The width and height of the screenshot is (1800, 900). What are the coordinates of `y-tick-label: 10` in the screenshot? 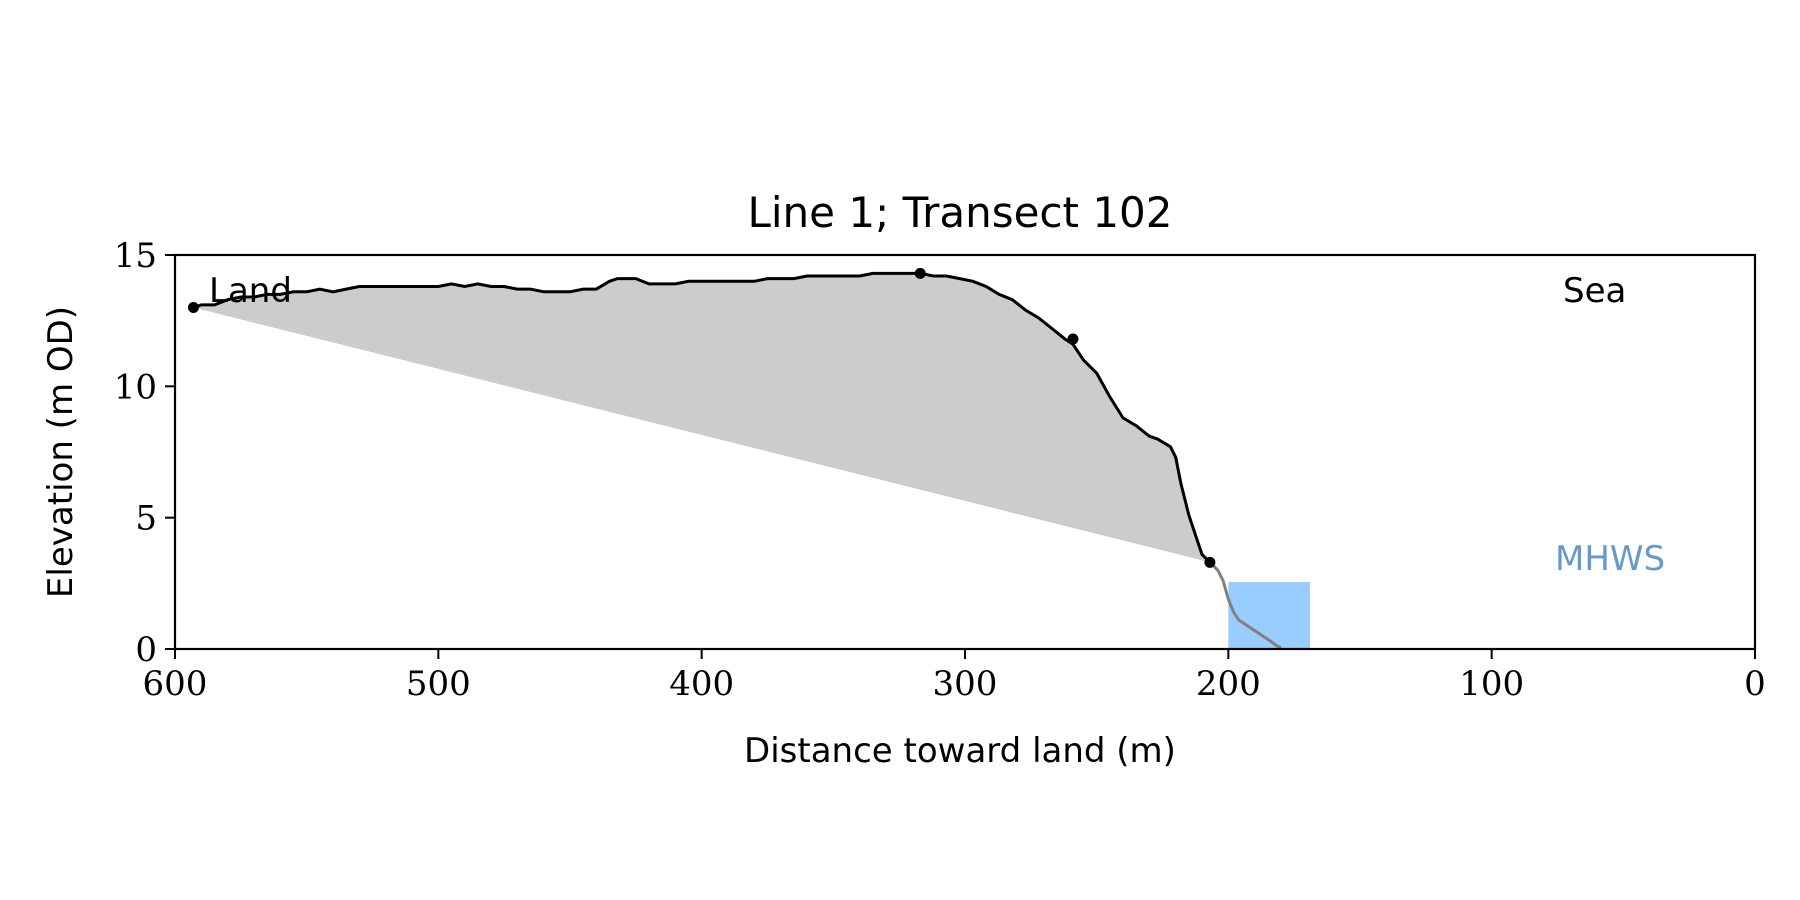 It's located at (135, 387).